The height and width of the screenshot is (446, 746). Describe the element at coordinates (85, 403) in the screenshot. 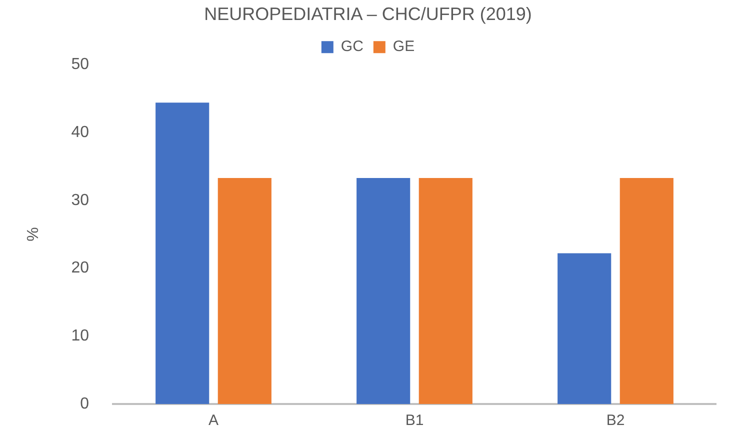

I see `y-tick-label: 0` at that location.